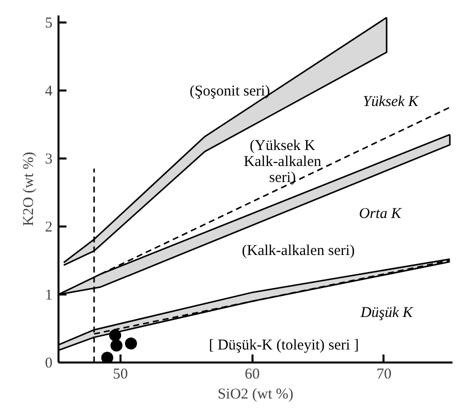  Describe the element at coordinates (48, 364) in the screenshot. I see `y-tick-label: 0` at that location.